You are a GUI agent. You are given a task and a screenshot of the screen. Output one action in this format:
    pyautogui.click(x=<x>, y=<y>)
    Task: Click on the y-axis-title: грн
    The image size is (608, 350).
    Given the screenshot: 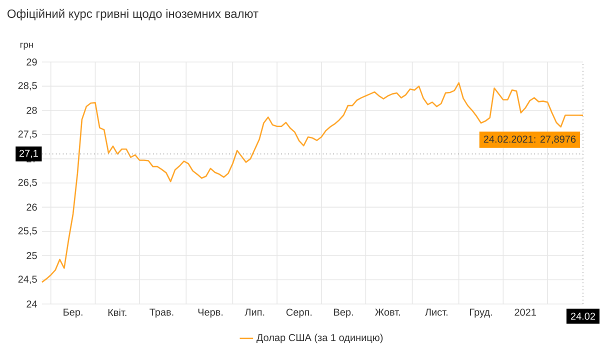 What is the action you would take?
    pyautogui.click(x=26, y=46)
    